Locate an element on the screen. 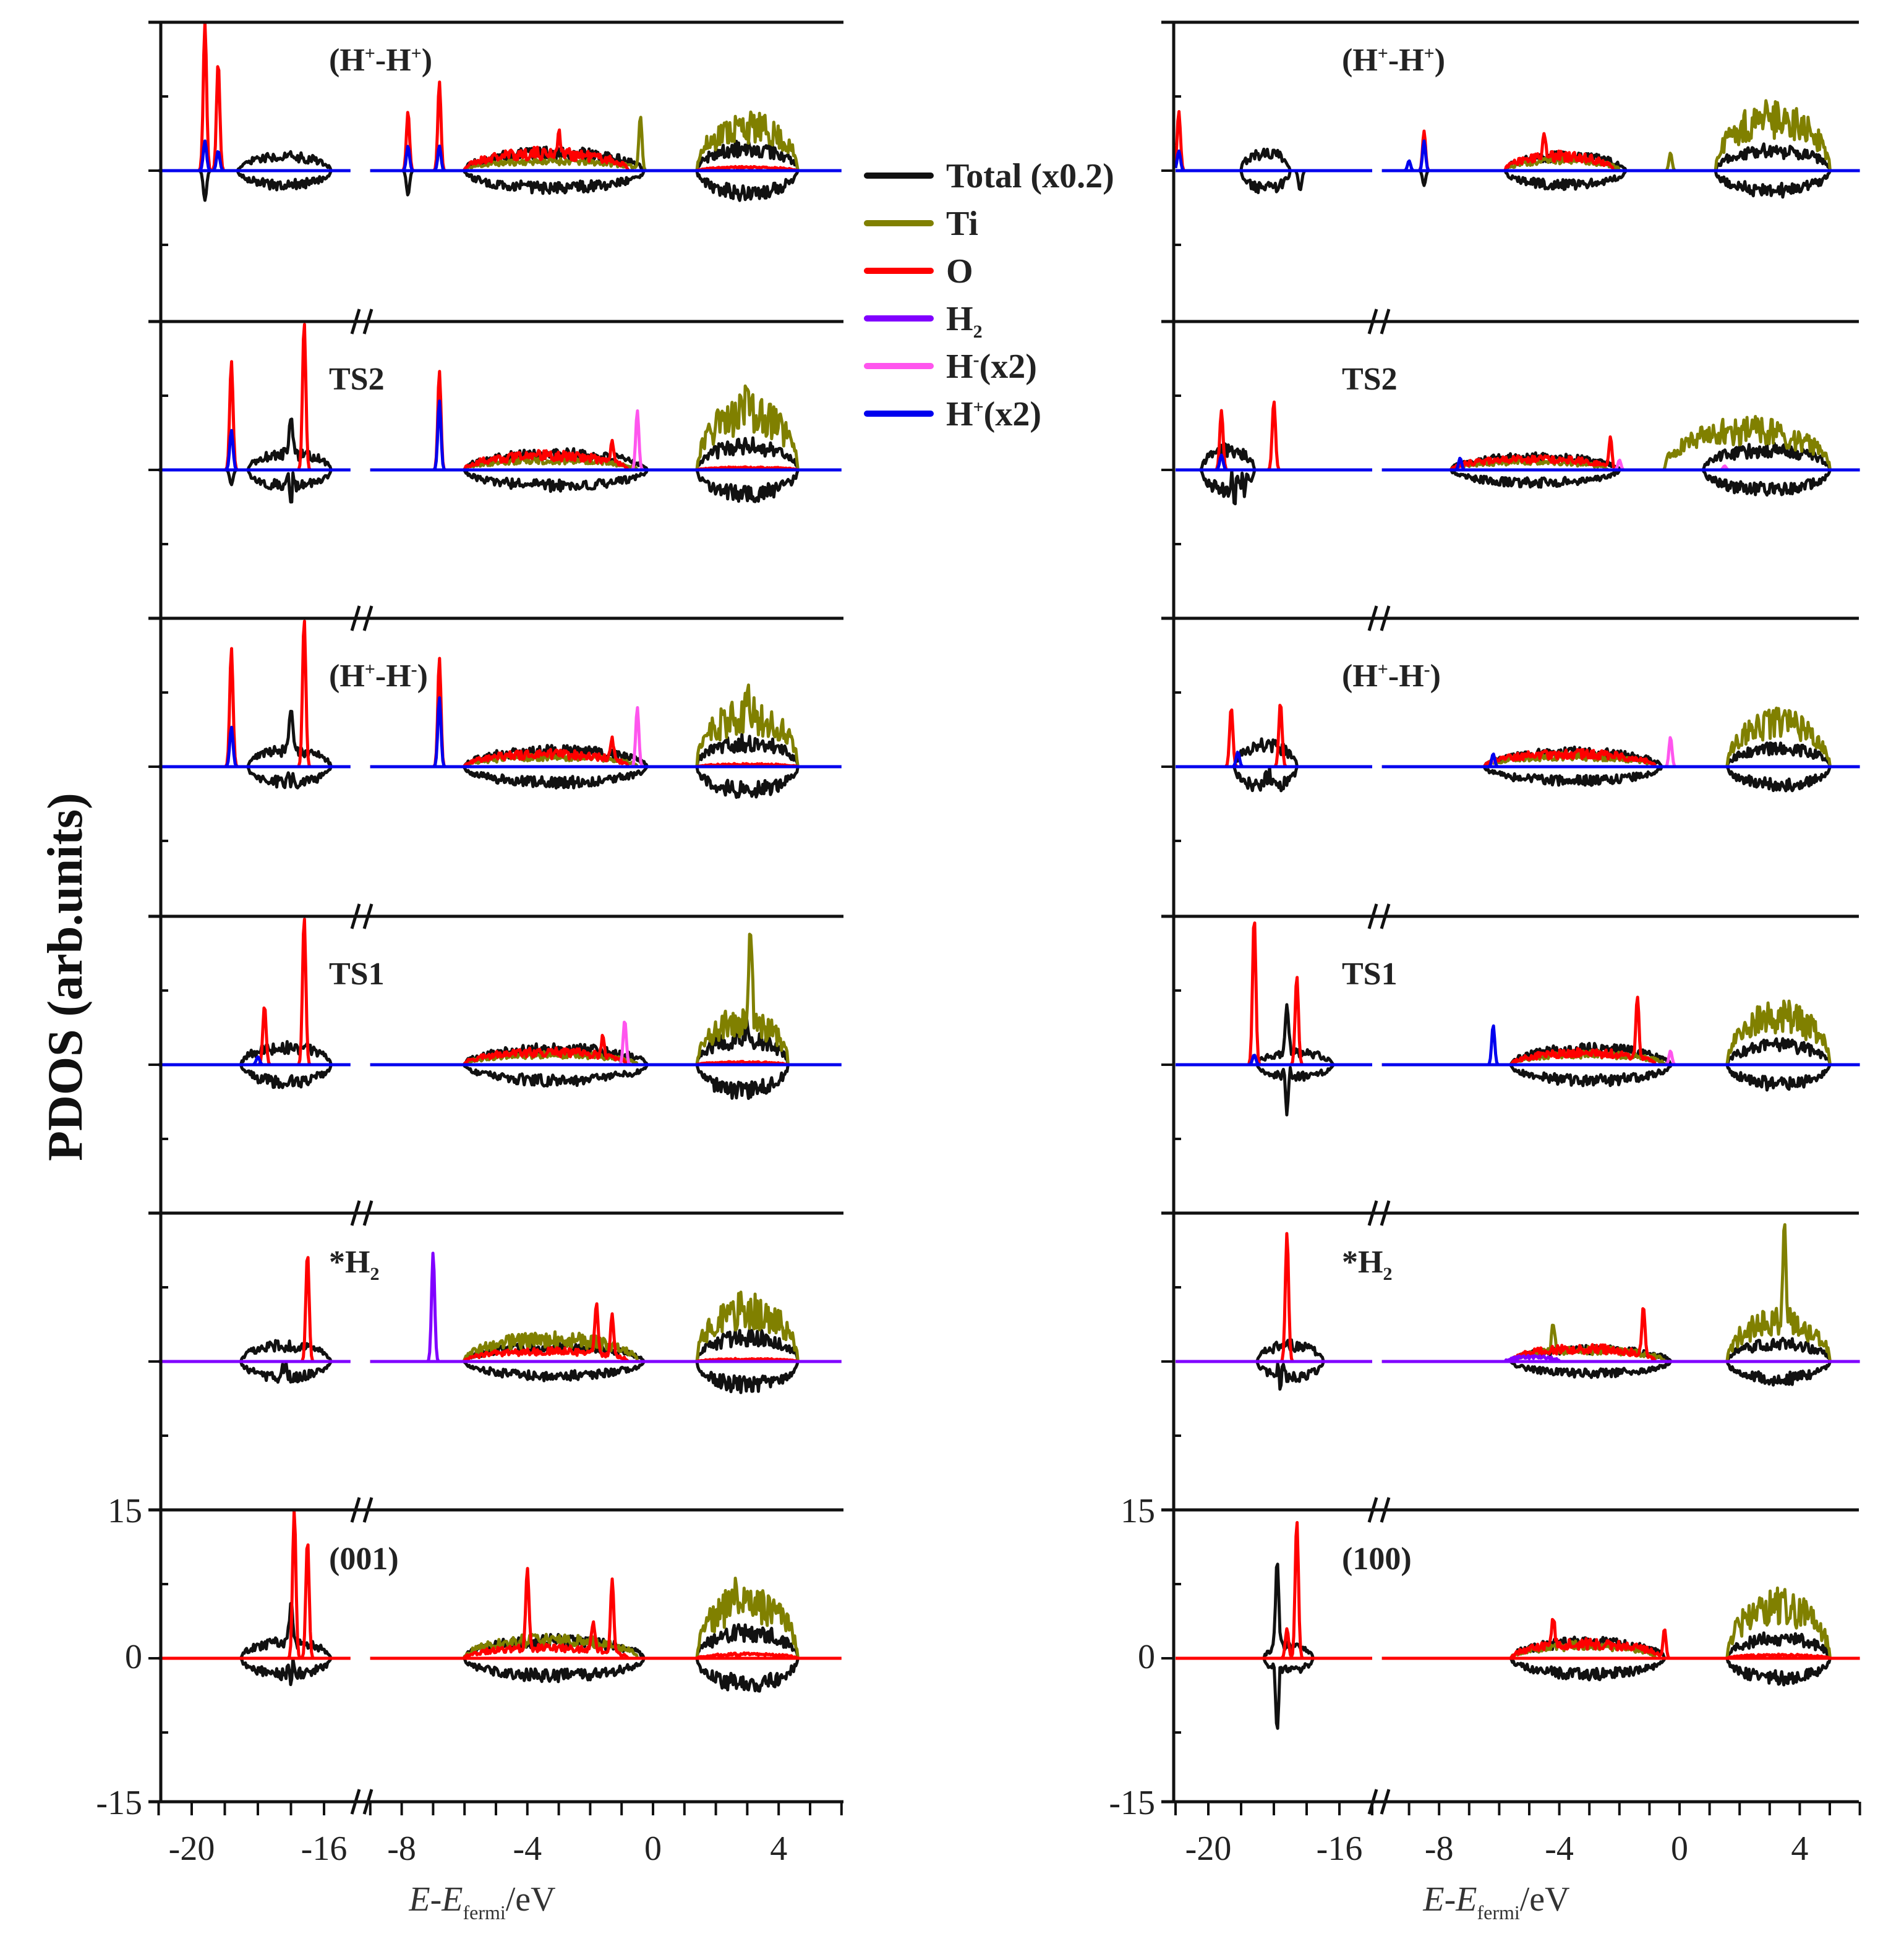  legend-label-sup: - is located at coordinates (976, 359).